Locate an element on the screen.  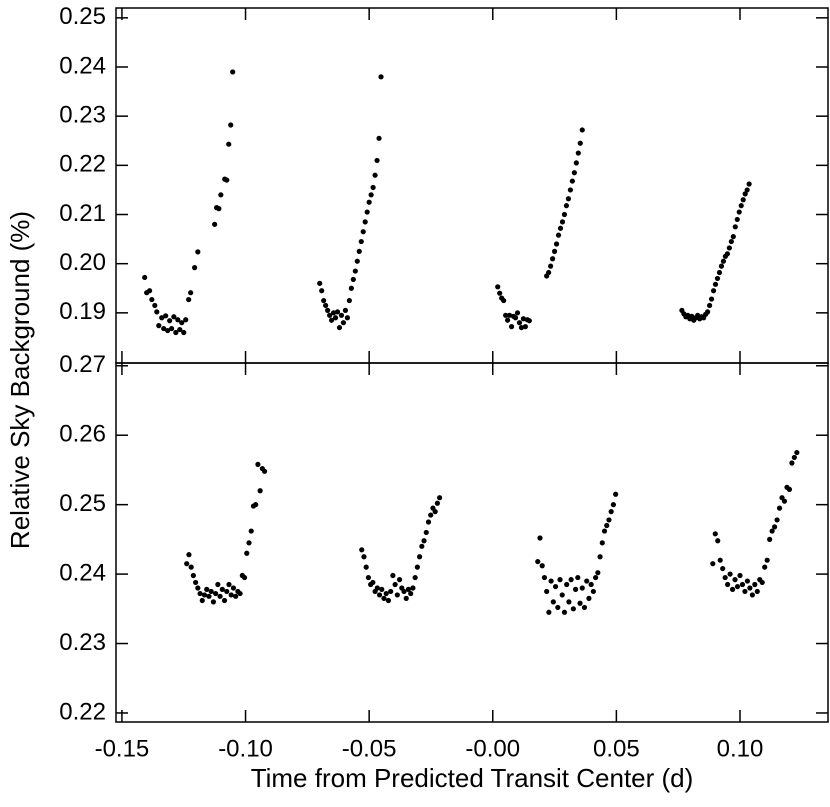
y-tick-label: 0.22 is located at coordinates (82, 711).